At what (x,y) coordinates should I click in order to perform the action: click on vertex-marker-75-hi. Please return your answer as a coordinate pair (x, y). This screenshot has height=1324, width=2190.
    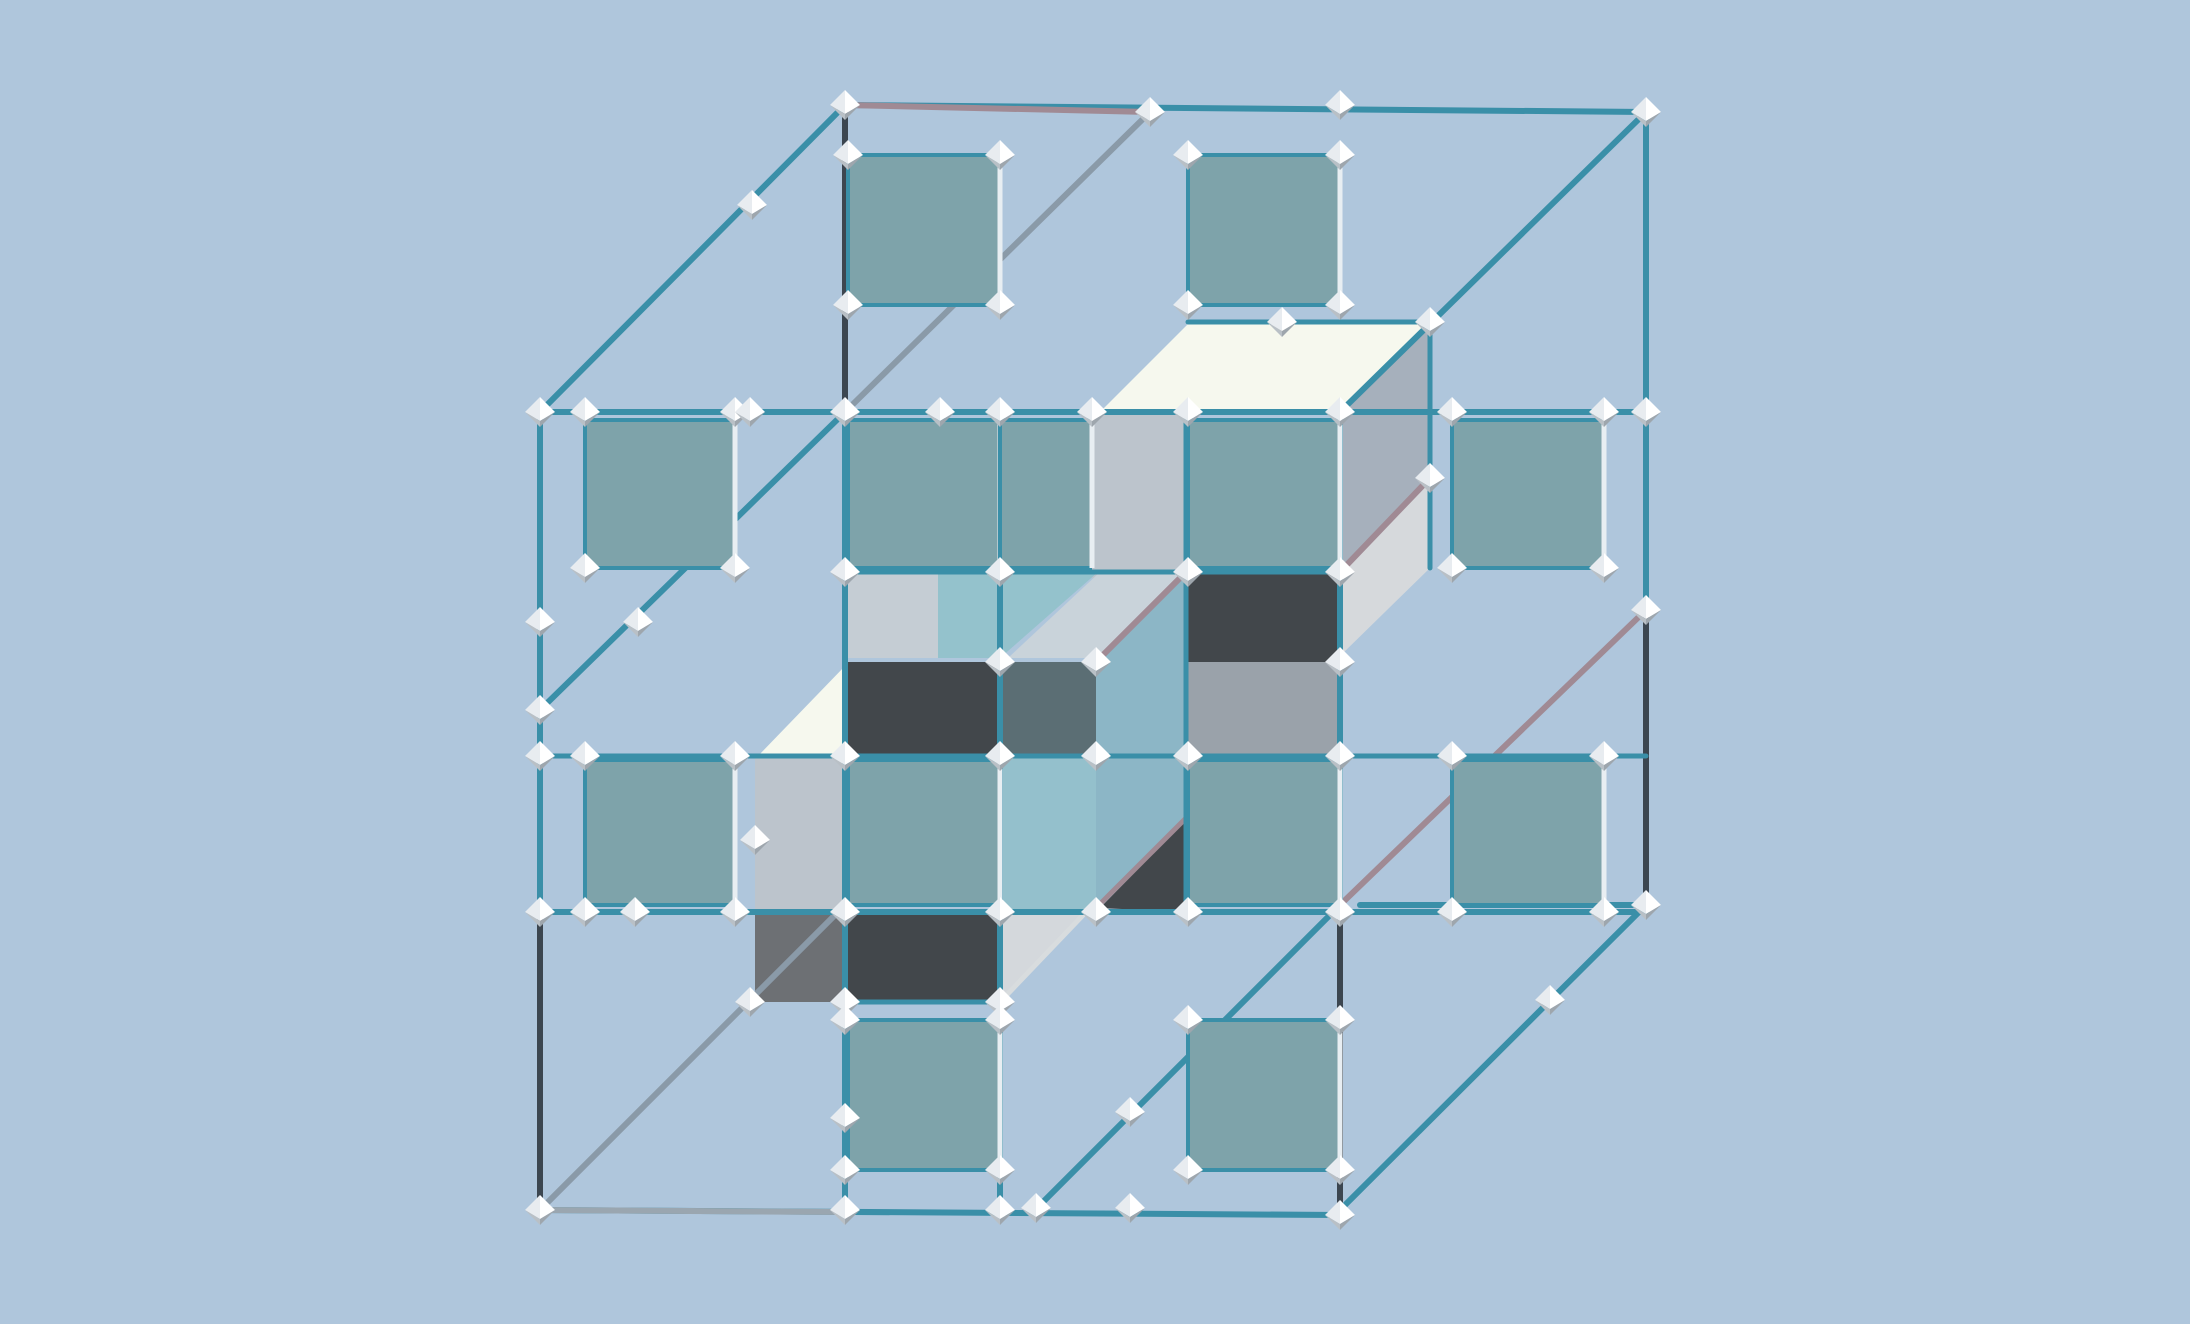
    Looking at the image, I should click on (1557, 997).